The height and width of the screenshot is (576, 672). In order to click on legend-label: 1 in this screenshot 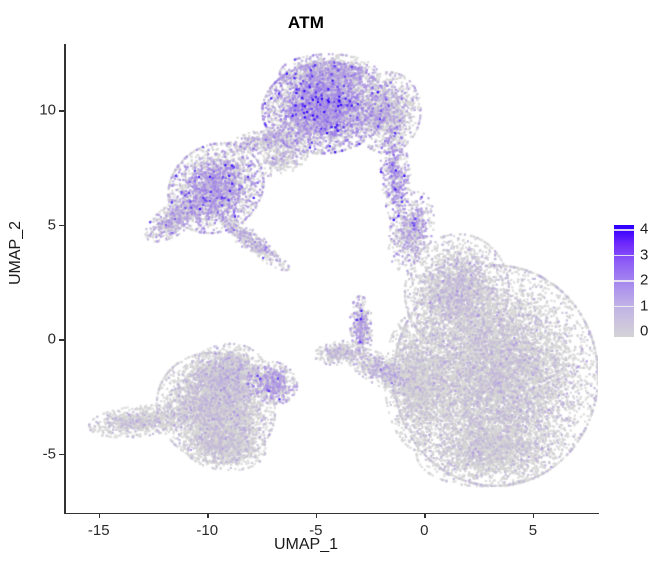, I will do `click(644, 306)`.